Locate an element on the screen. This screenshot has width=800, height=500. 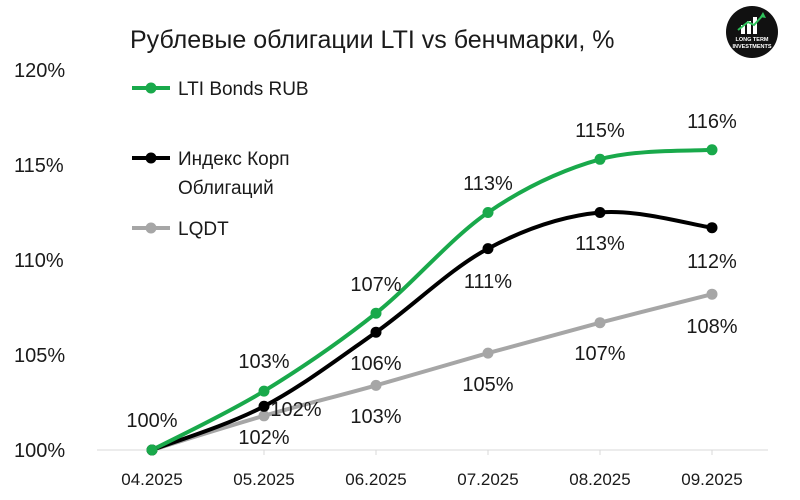
logo: LONG TERM INVESTMENTS is located at coordinates (752, 32).